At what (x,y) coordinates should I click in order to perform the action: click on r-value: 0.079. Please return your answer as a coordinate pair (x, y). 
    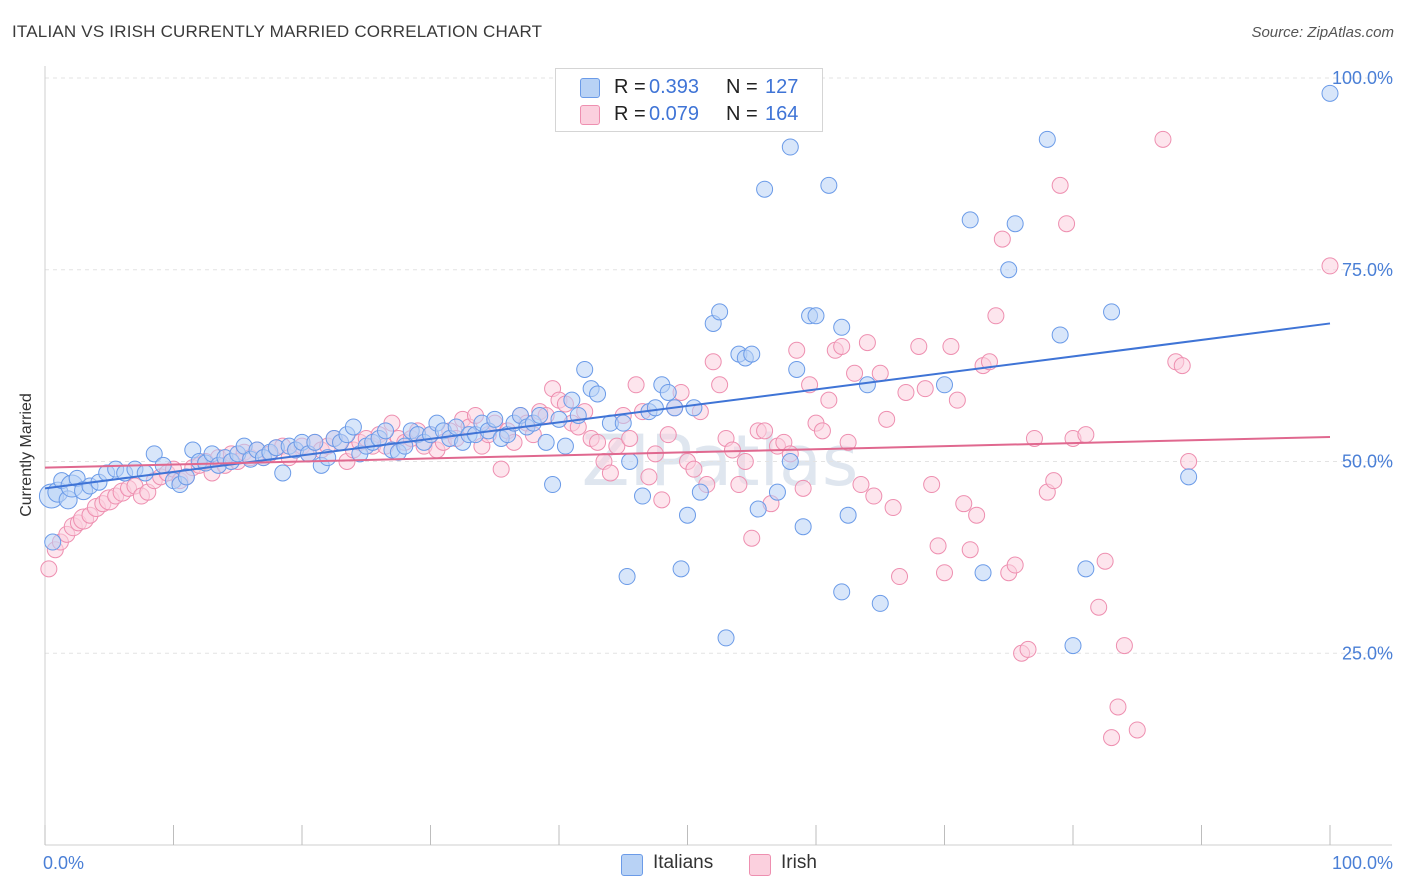
    Looking at the image, I should click on (674, 114).